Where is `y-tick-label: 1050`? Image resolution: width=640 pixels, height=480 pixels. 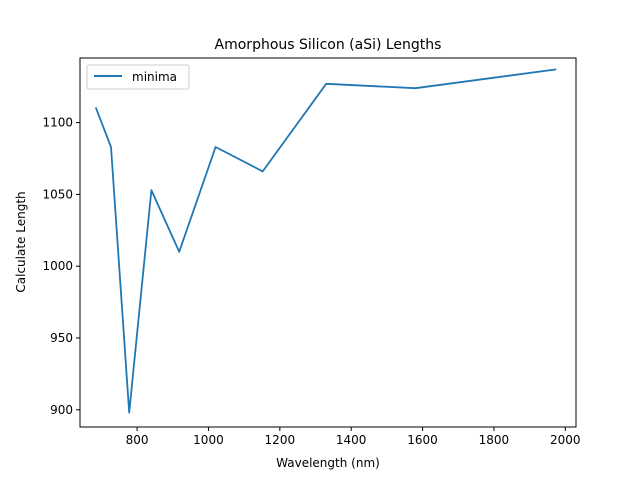 y-tick-label: 1050 is located at coordinates (57, 194).